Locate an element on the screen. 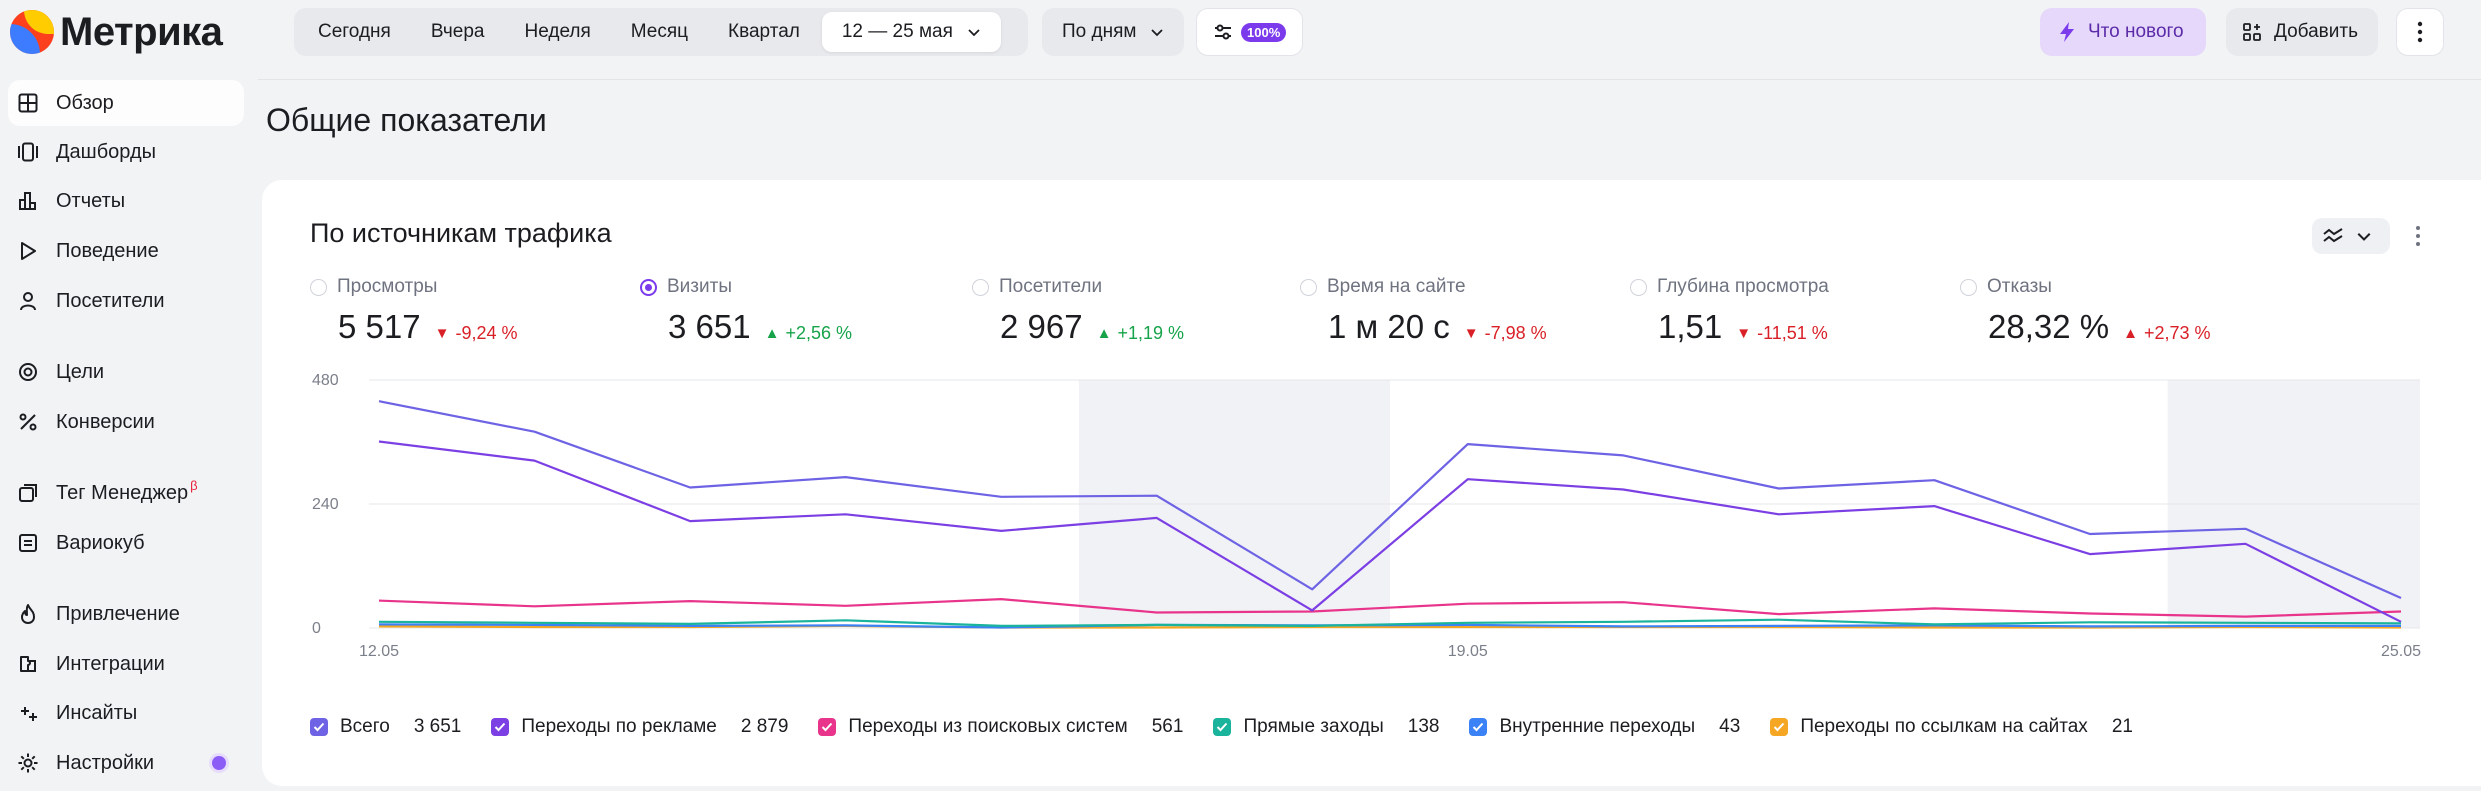  user-icon is located at coordinates (28, 301).